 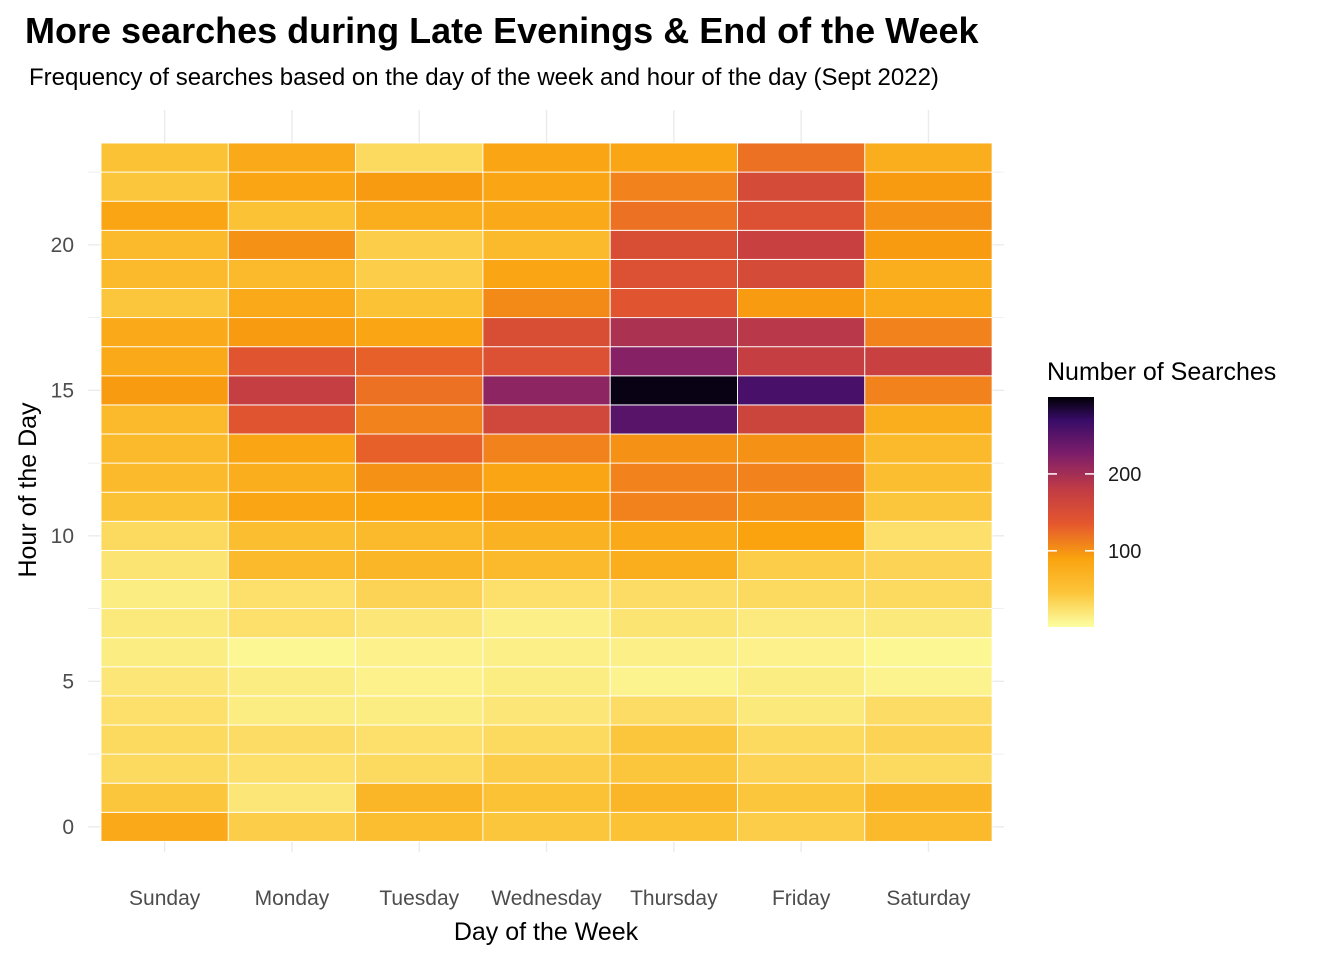 I want to click on y-tick-label: 0, so click(x=68, y=827).